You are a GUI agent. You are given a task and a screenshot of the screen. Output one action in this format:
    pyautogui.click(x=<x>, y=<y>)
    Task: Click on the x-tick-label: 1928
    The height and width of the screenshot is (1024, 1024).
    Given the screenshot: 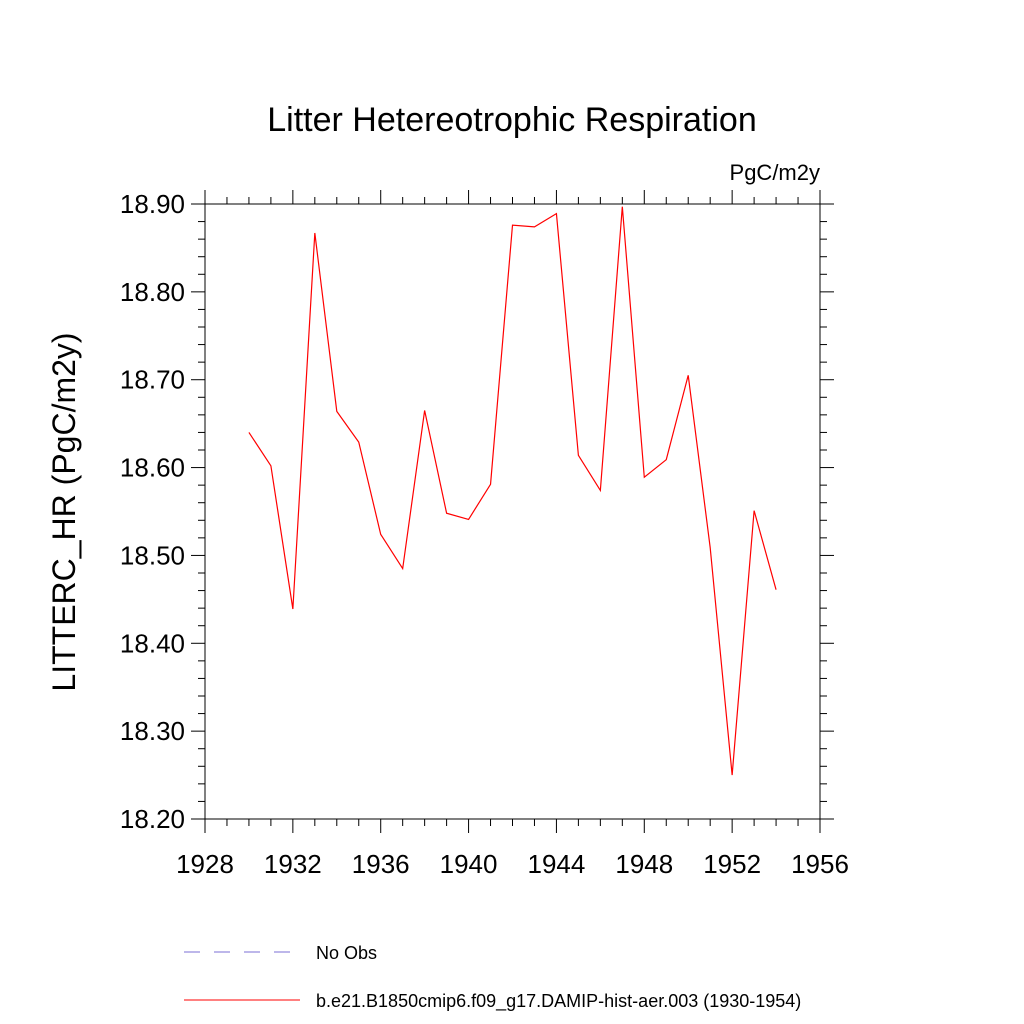 What is the action you would take?
    pyautogui.click(x=205, y=864)
    